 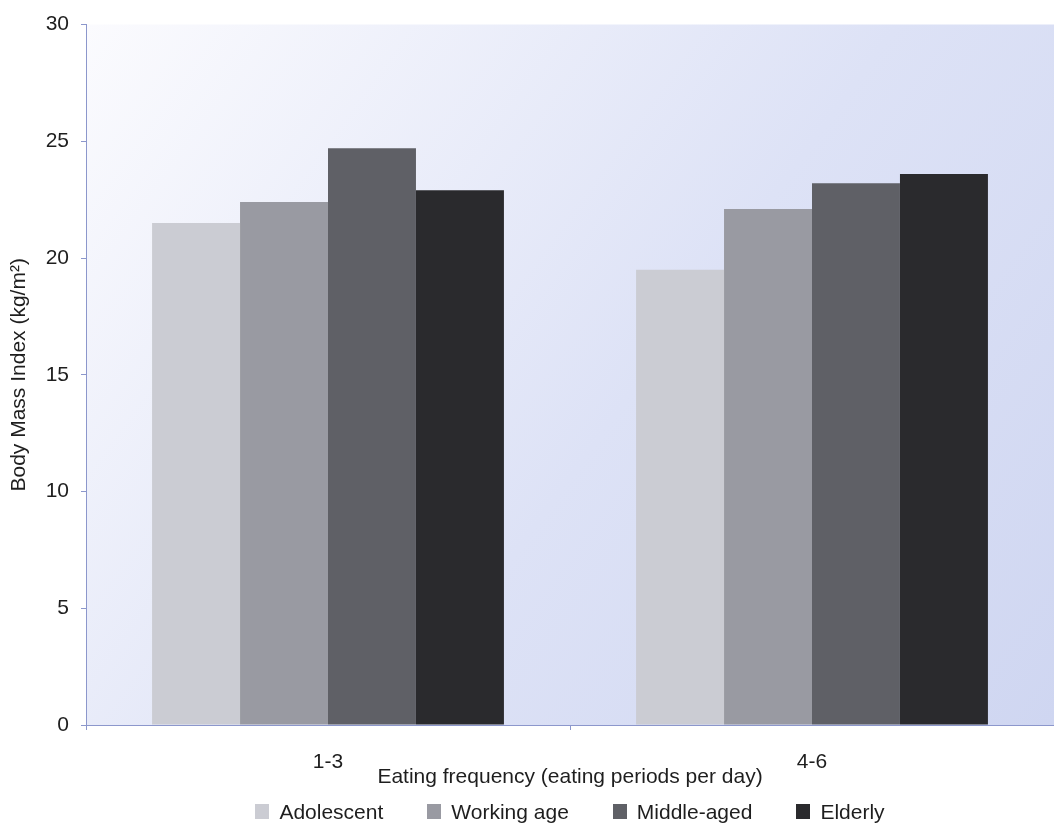 I want to click on legend-label: Middle-aged, so click(x=694, y=811).